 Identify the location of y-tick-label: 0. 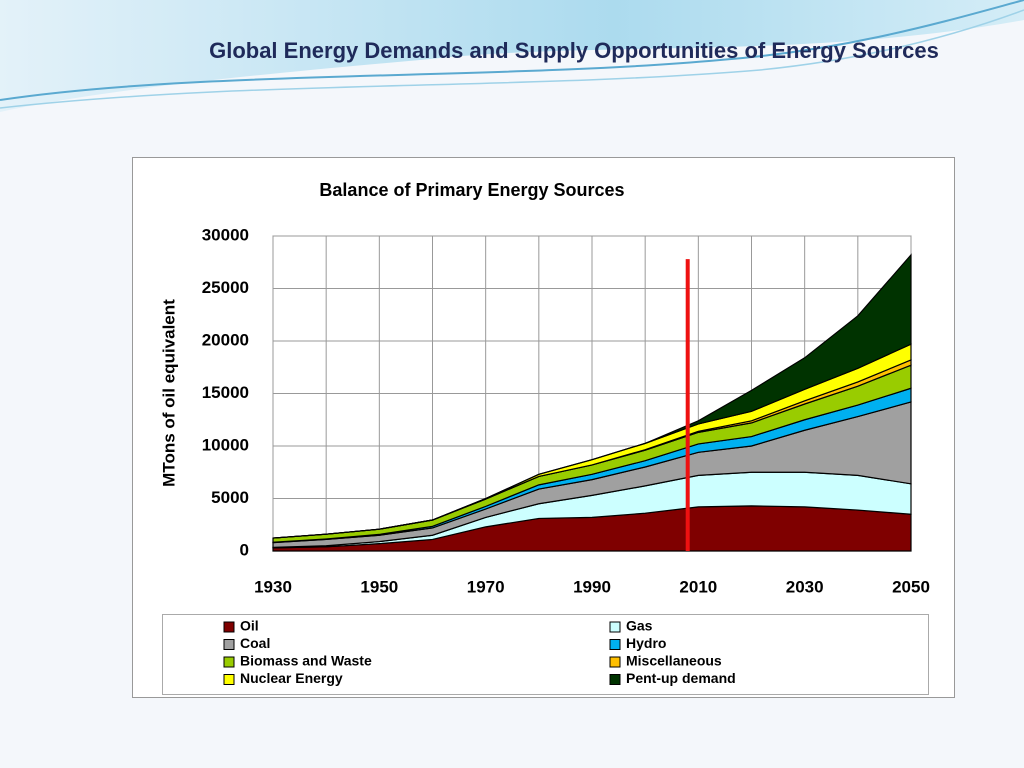
(244, 549).